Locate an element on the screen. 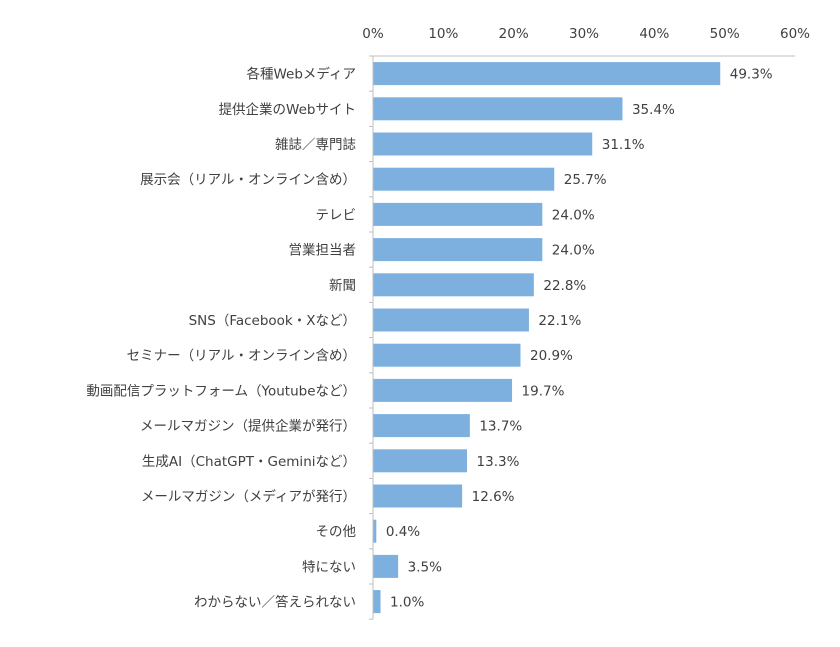  category-label: 各種Webメディア is located at coordinates (302, 74).